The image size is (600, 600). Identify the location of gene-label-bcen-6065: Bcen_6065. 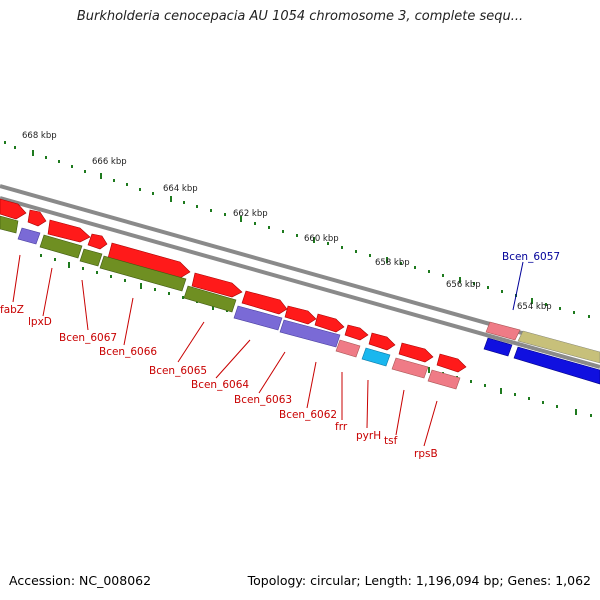
(178, 371).